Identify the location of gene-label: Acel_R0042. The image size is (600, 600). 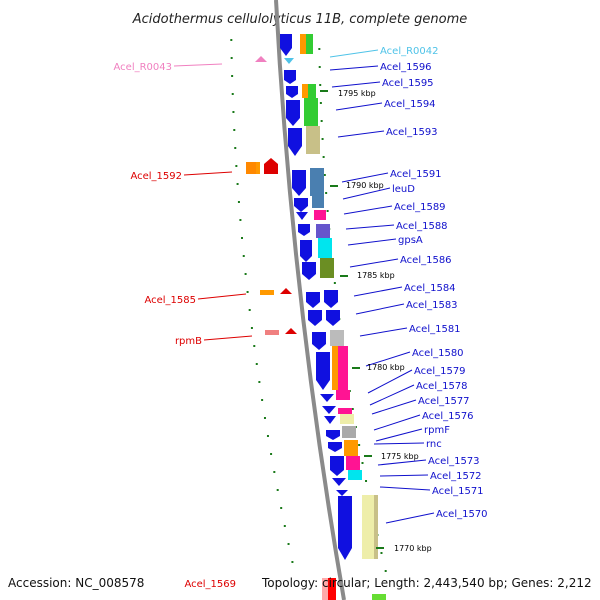
(409, 51).